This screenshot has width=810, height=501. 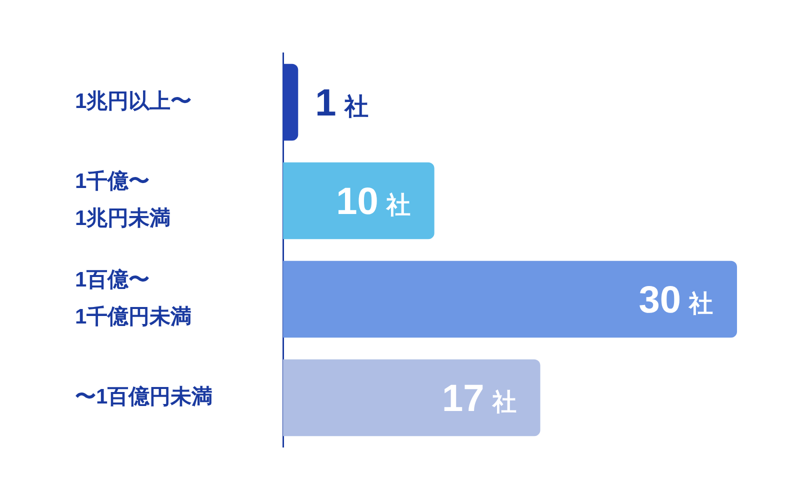 What do you see at coordinates (133, 298) in the screenshot?
I see `y-tick-label: 1百億〜 1千億円未満` at bounding box center [133, 298].